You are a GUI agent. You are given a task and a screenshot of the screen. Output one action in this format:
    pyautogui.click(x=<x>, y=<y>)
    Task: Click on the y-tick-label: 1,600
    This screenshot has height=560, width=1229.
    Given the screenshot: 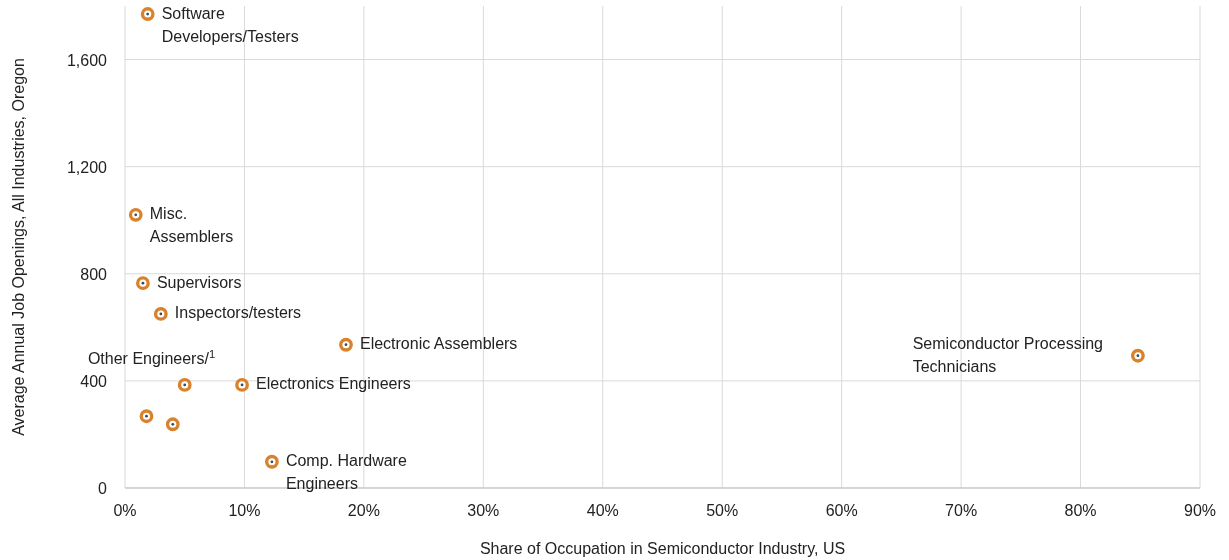 What is the action you would take?
    pyautogui.click(x=87, y=60)
    